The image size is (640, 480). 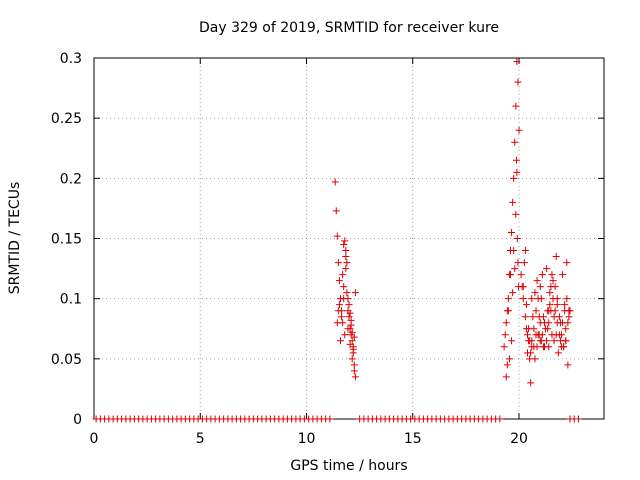 What do you see at coordinates (71, 59) in the screenshot?
I see `y-tick-label-0.3: 0.3` at bounding box center [71, 59].